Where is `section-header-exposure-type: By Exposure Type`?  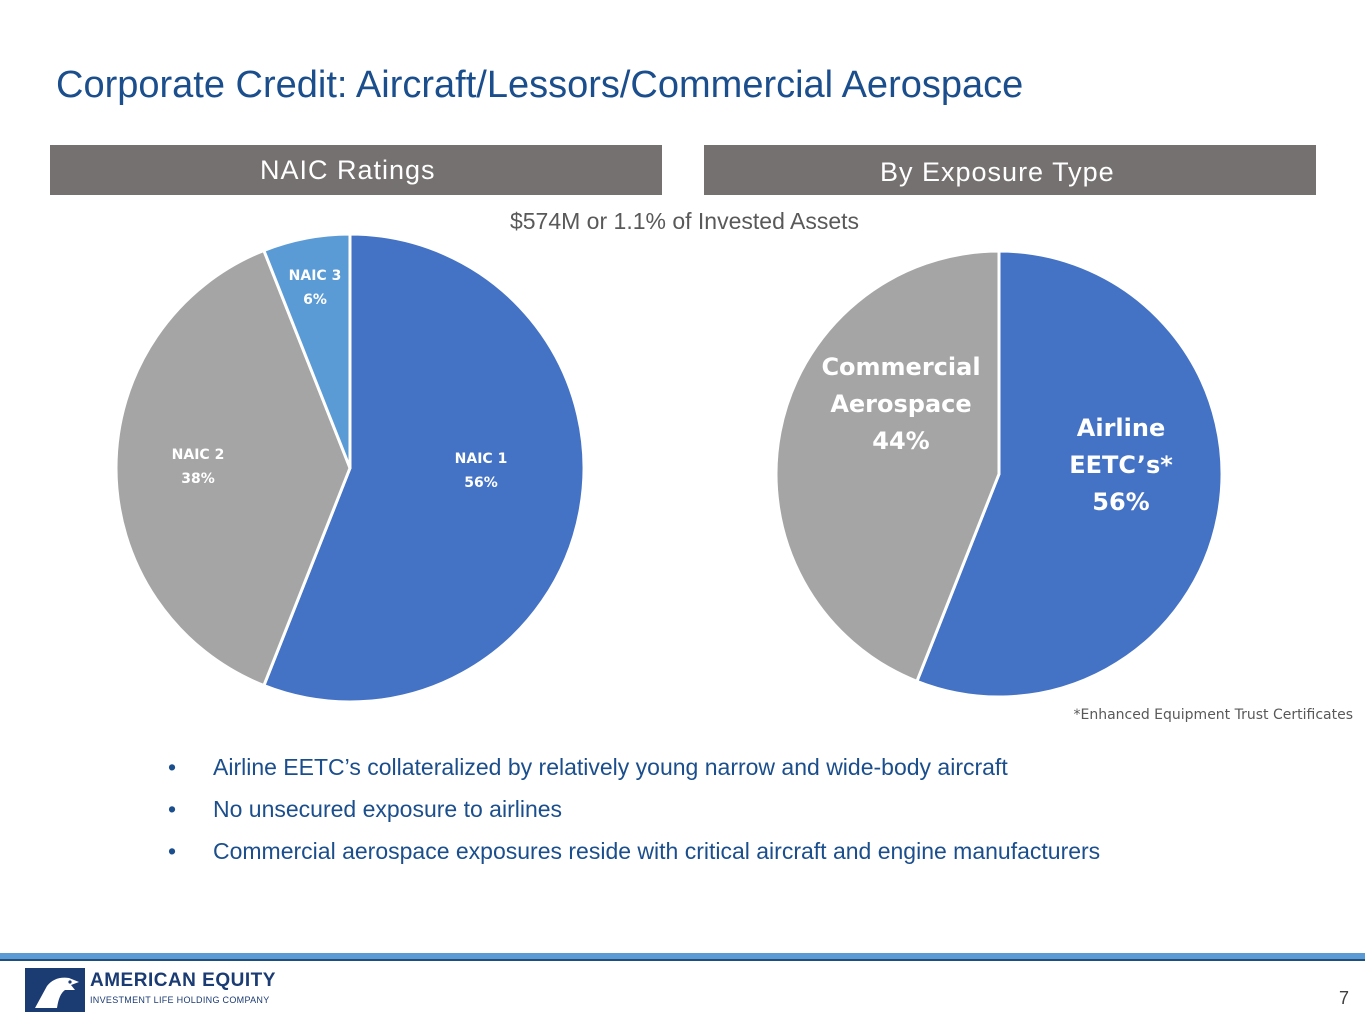 section-header-exposure-type: By Exposure Type is located at coordinates (1010, 170).